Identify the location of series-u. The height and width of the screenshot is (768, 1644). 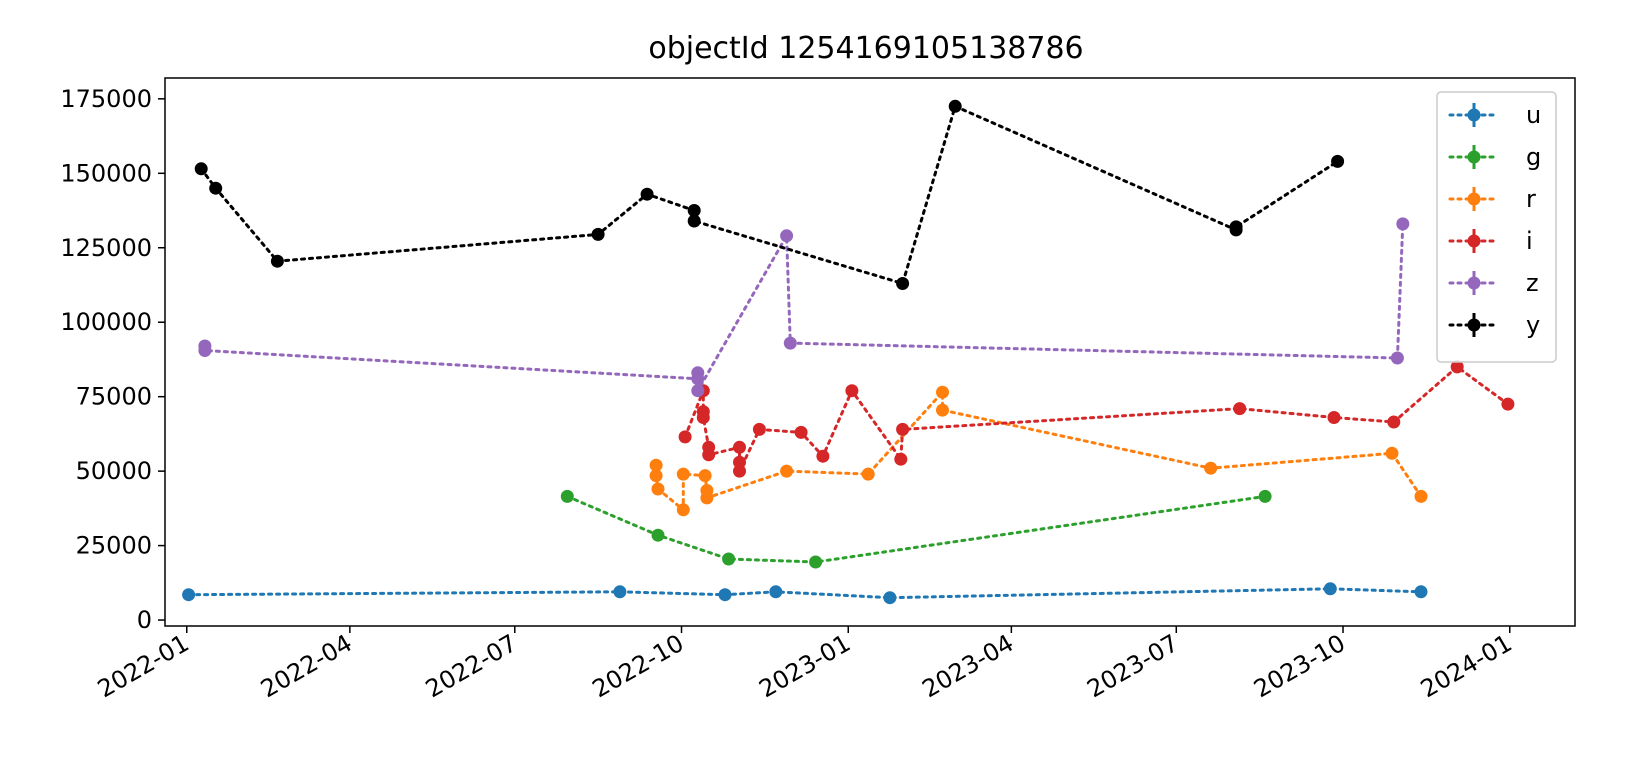
(805, 593).